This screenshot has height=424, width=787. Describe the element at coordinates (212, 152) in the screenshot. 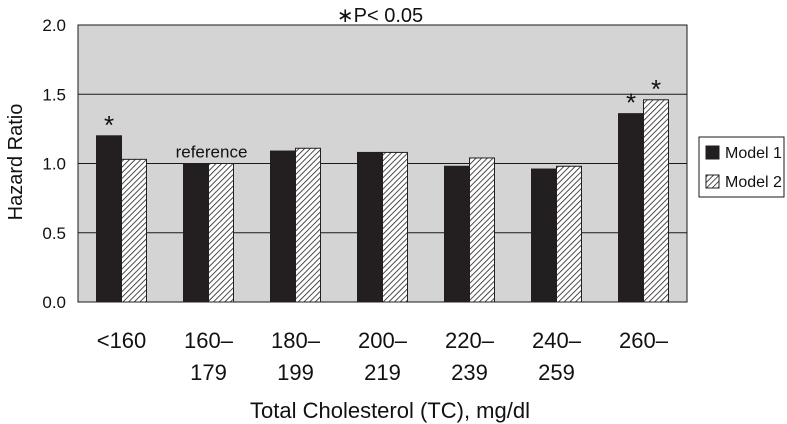

I see `reference-annotation: reference` at that location.